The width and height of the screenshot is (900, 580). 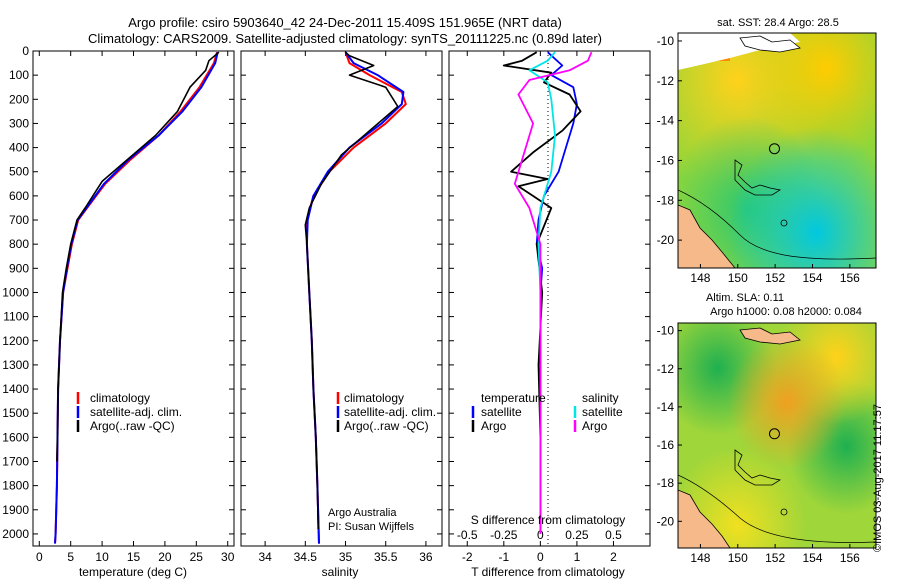 What do you see at coordinates (133, 572) in the screenshot?
I see `temperature-x-label: temperature (deg C)` at bounding box center [133, 572].